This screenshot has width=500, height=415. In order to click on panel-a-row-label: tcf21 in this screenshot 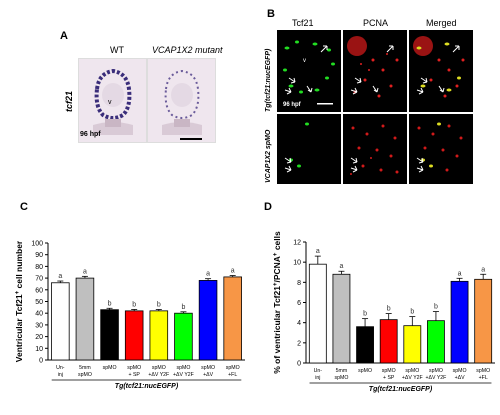, I will do `click(69, 101)`.